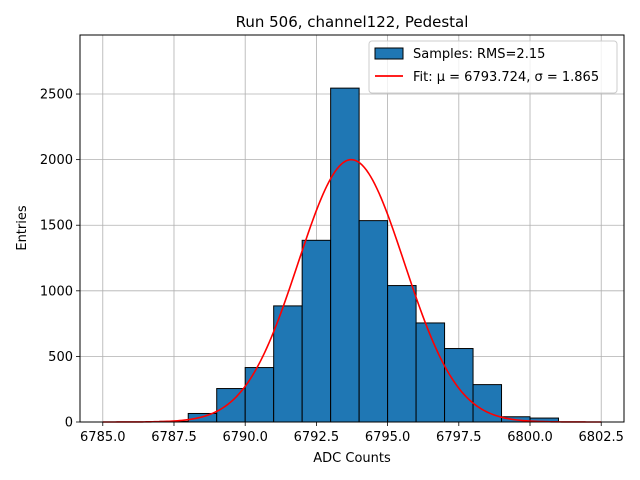 The height and width of the screenshot is (480, 640). I want to click on y-axis-label: Entries, so click(22, 228).